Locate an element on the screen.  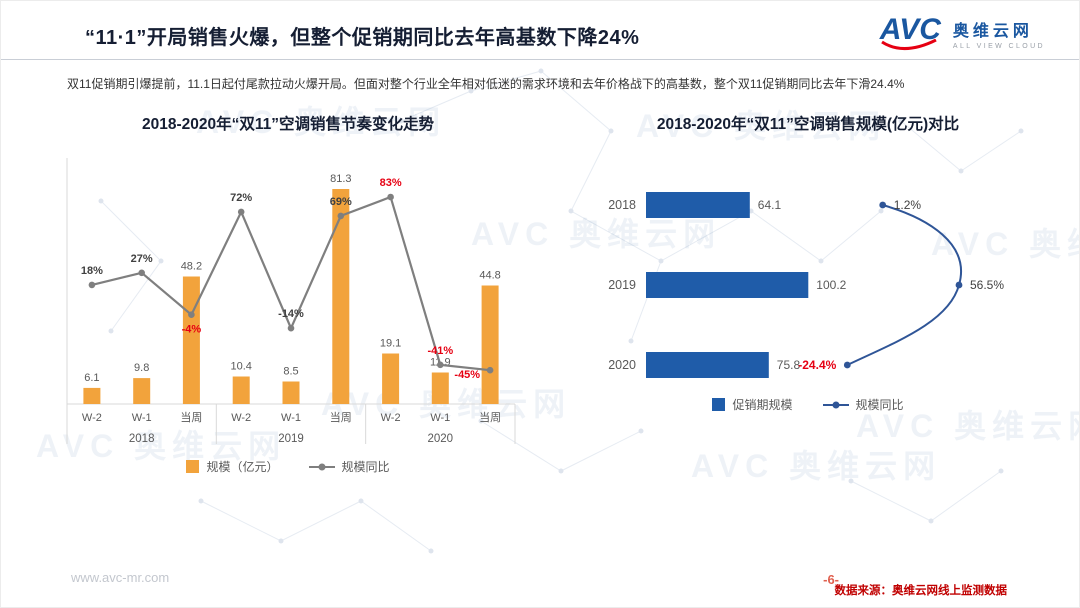
bar-value-labels: 64.1 100.2 75.8 is located at coordinates (802, 285).